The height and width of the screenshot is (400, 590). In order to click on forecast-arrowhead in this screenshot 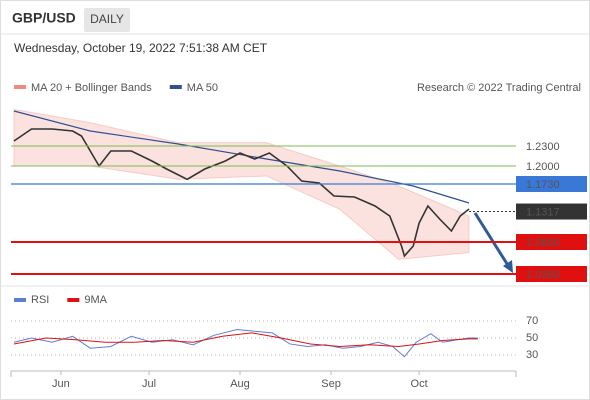, I will do `click(508, 266)`.